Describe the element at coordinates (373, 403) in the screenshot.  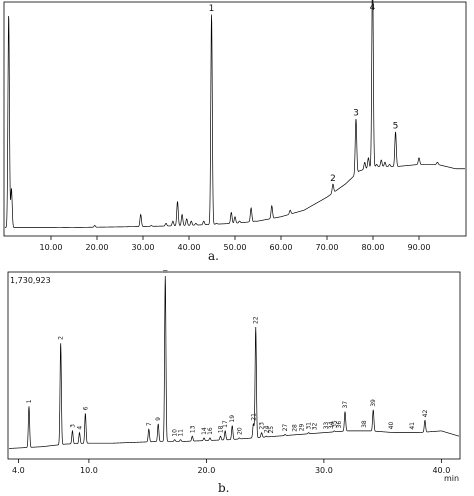
I see `b-peak-label: 39` at that location.